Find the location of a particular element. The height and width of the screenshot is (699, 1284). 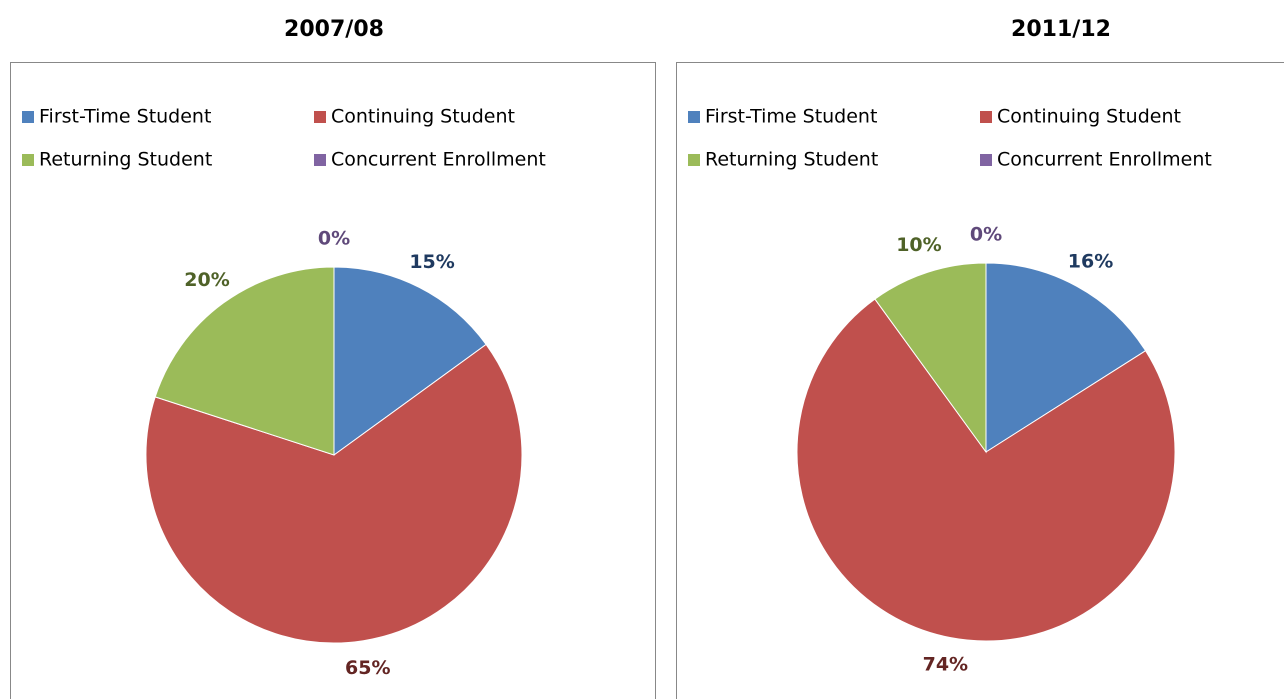

data-label: 16% is located at coordinates (1090, 261).